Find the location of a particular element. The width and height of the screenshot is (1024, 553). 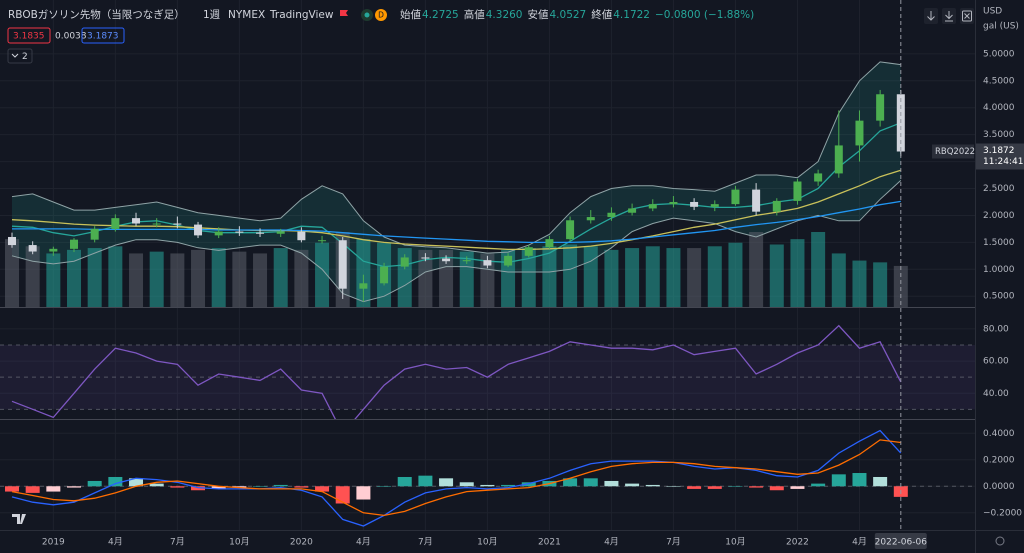

flag-icon is located at coordinates (344, 13).